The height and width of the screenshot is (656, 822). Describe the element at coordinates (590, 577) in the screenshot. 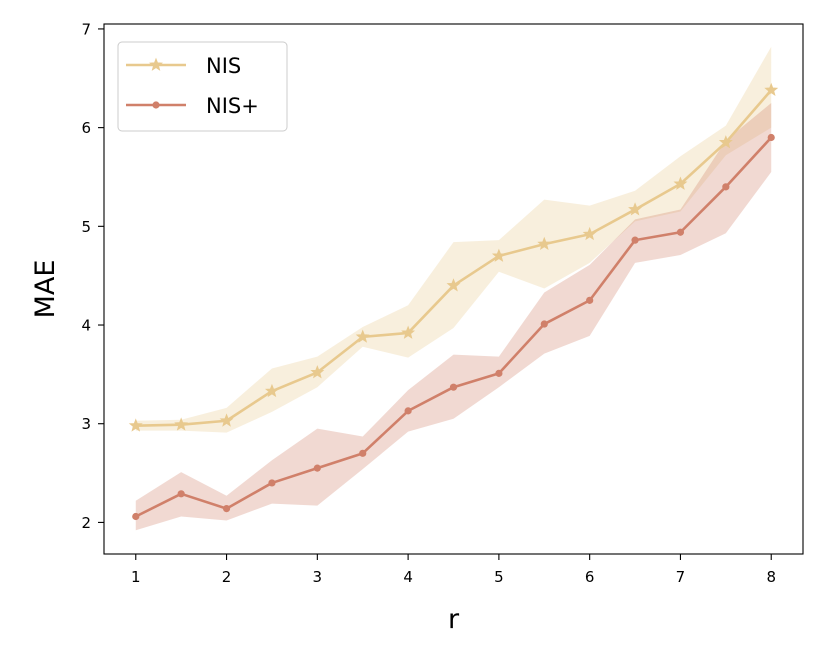

I see `x-tick-label: 6` at that location.